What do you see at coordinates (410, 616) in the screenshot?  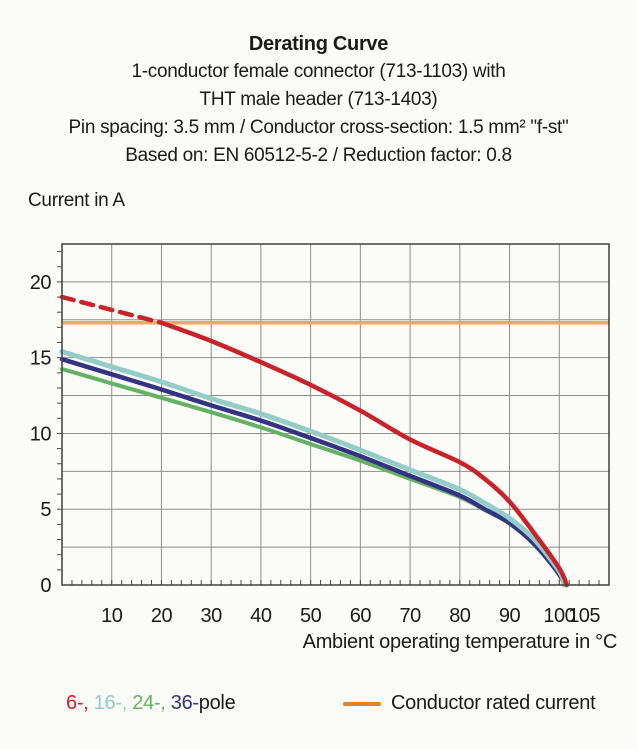 I see `x-tick-label: 70` at bounding box center [410, 616].